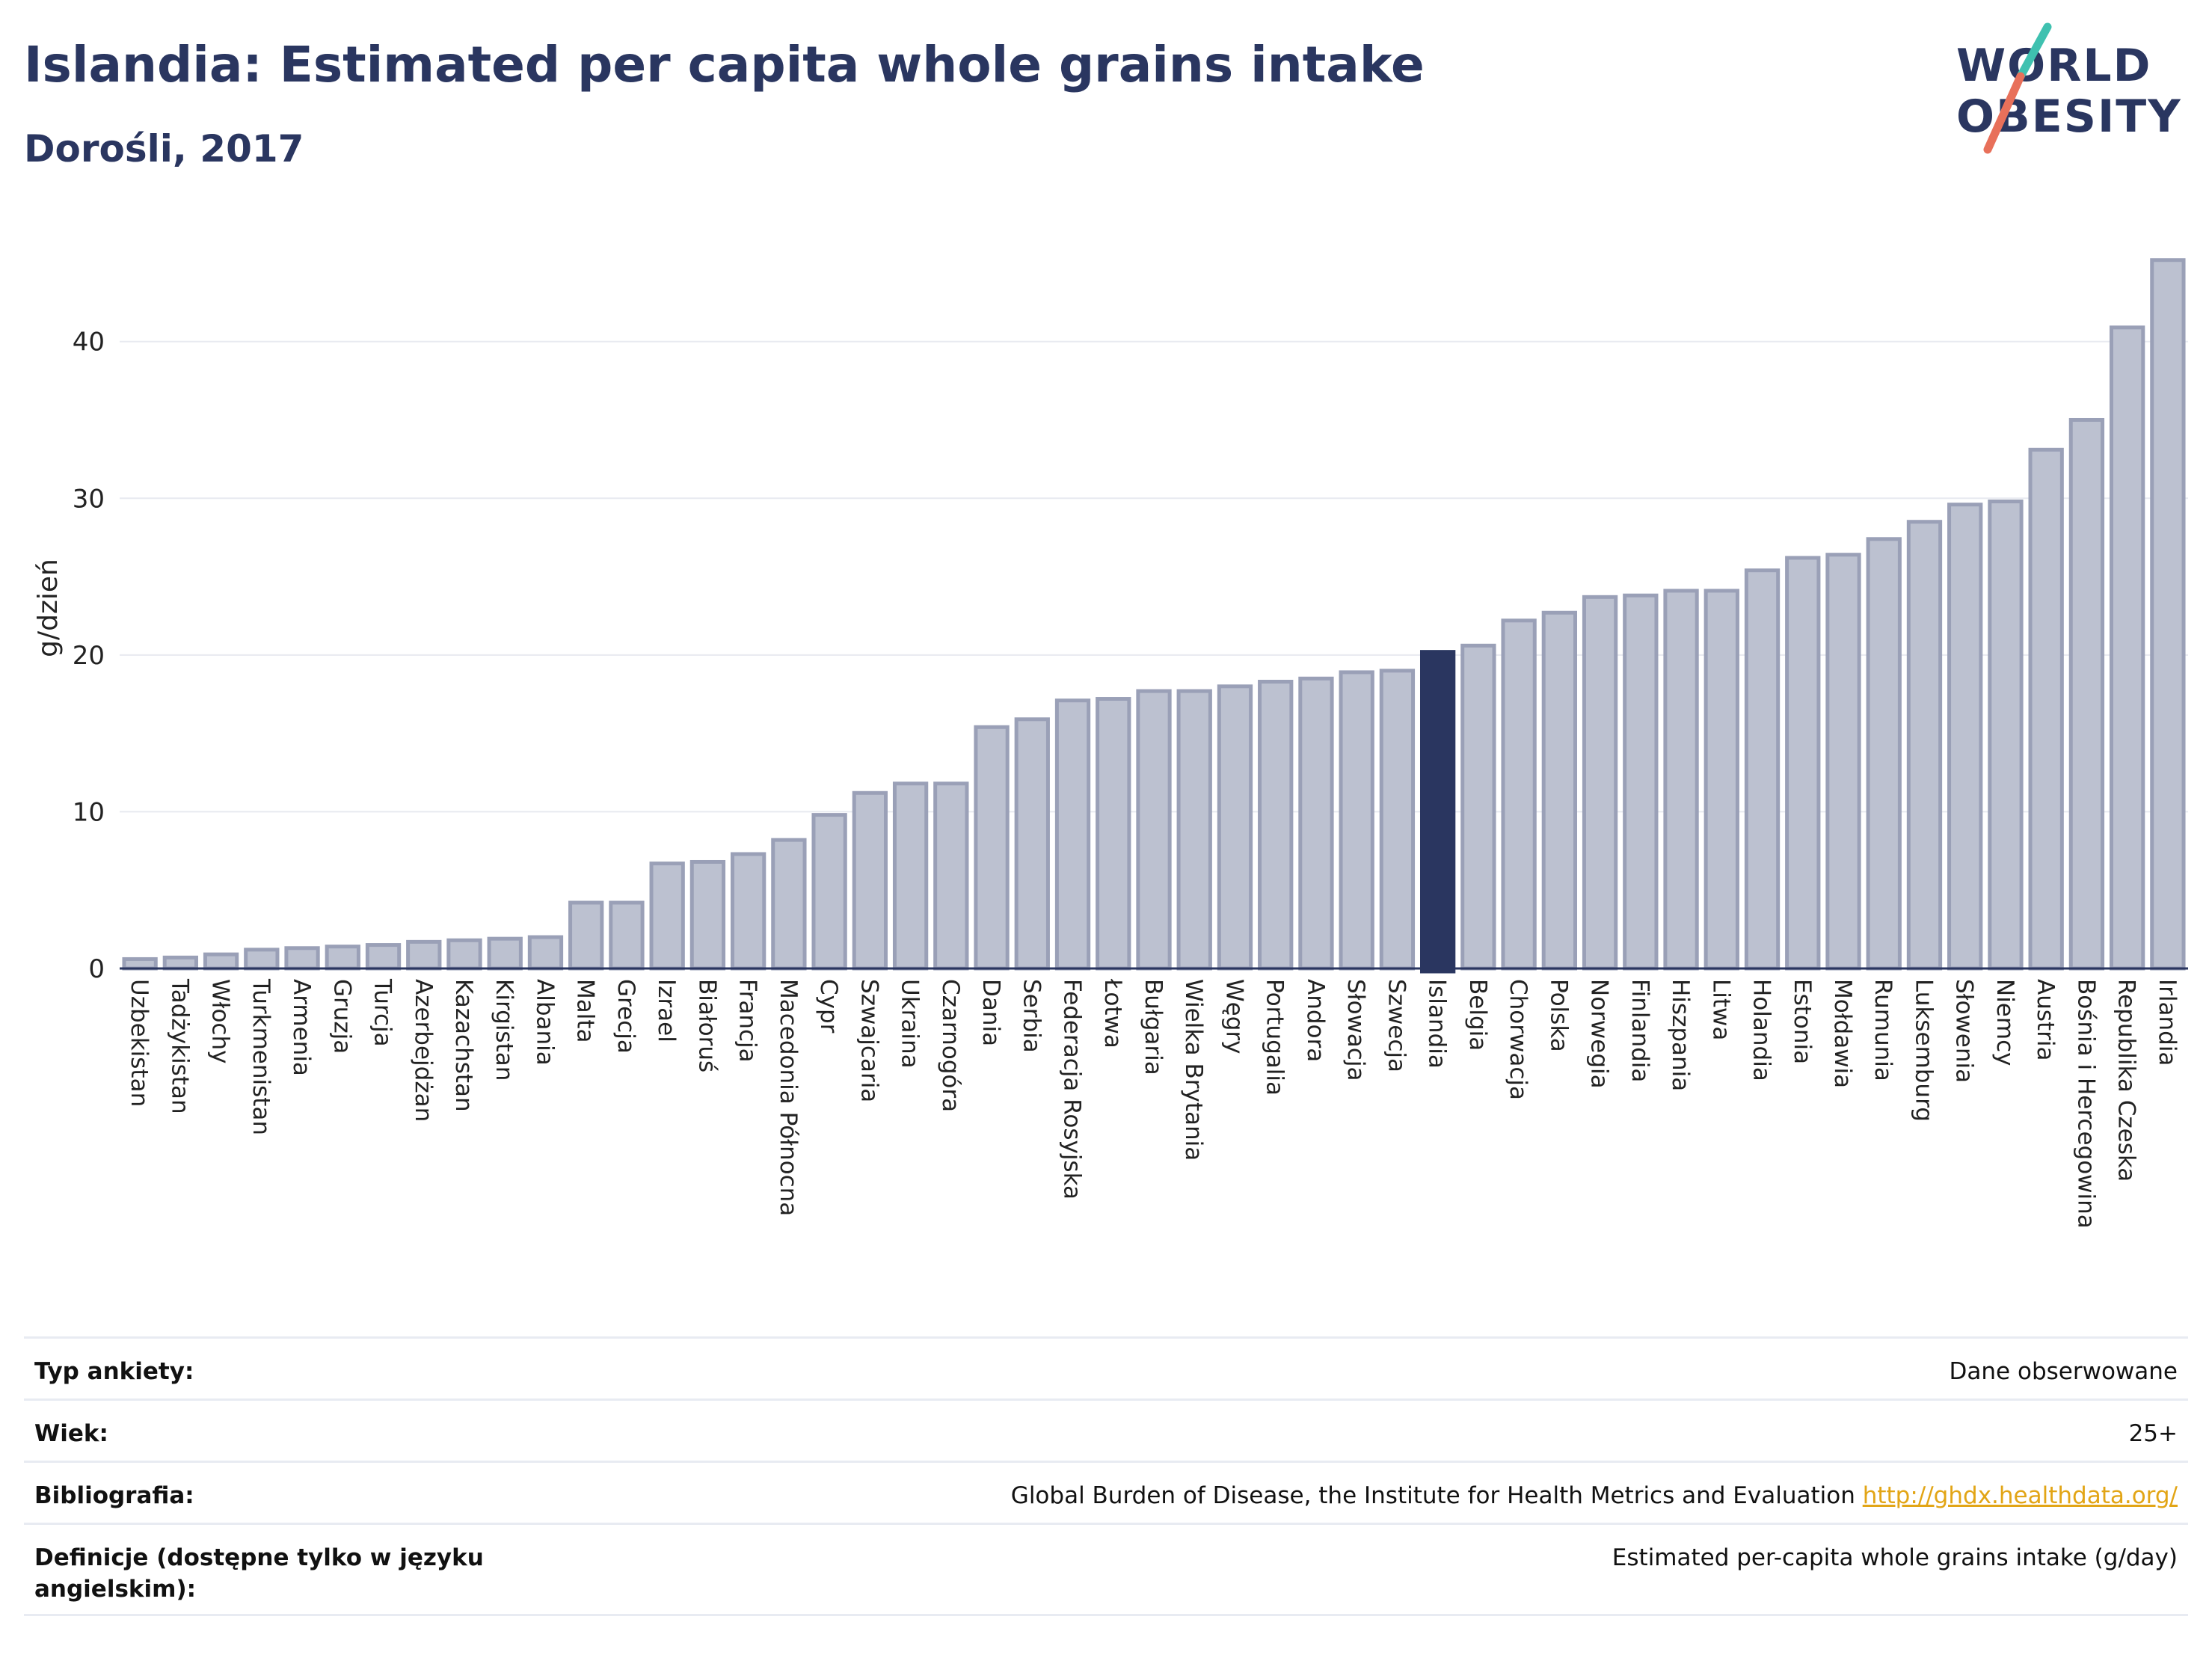  I want to click on bar-francja, so click(748, 911).